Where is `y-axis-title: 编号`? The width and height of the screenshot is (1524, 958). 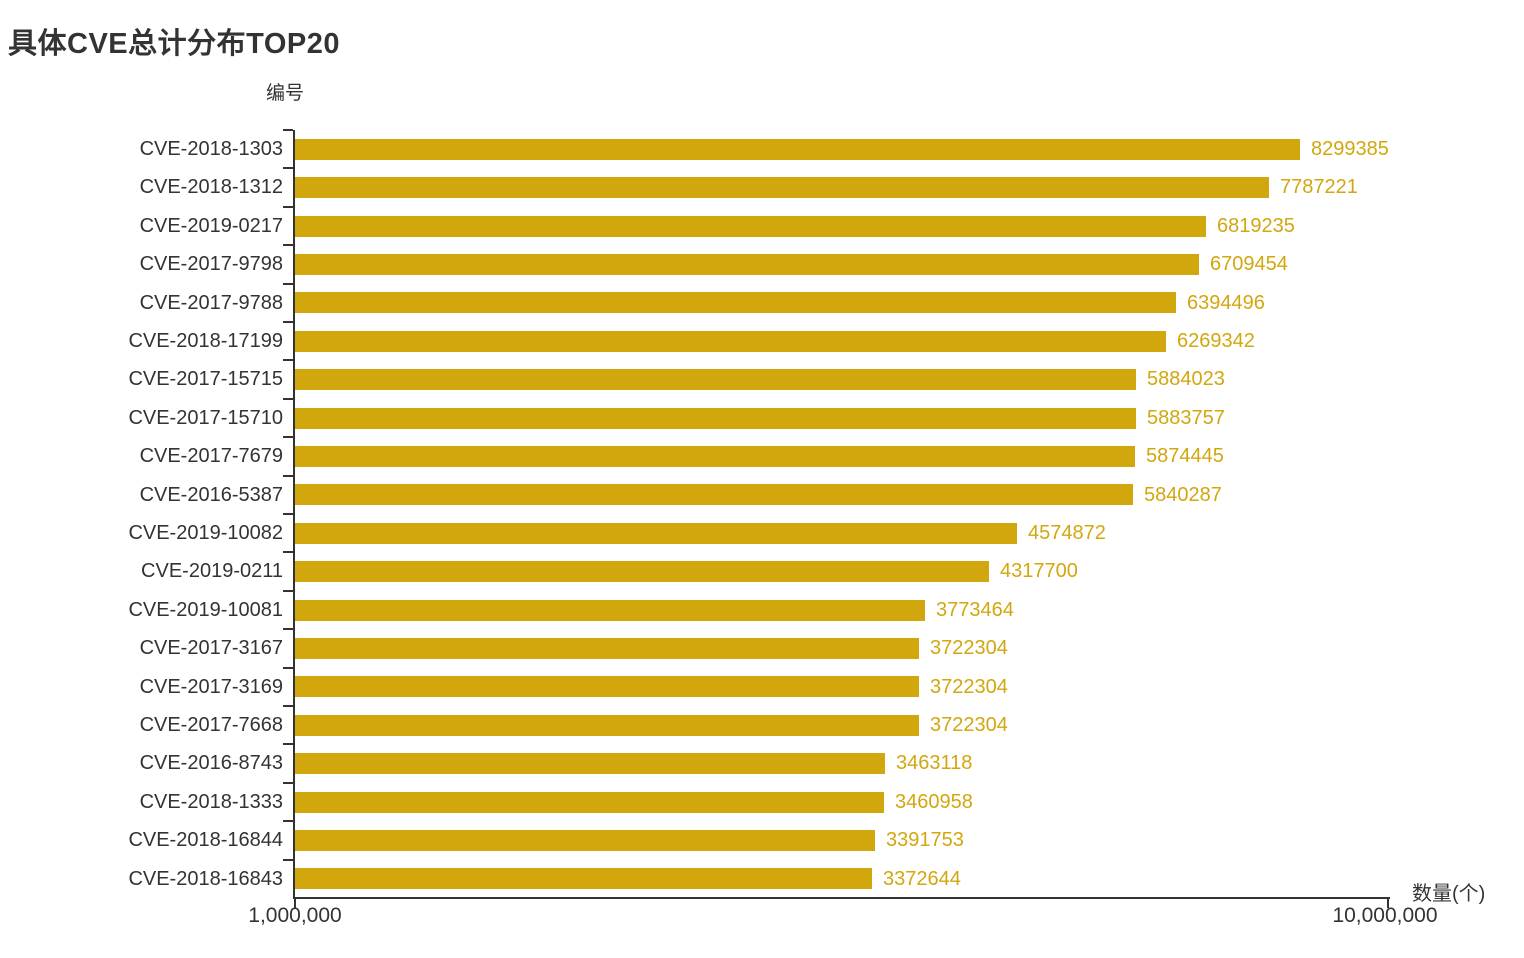 y-axis-title: 编号 is located at coordinates (285, 93).